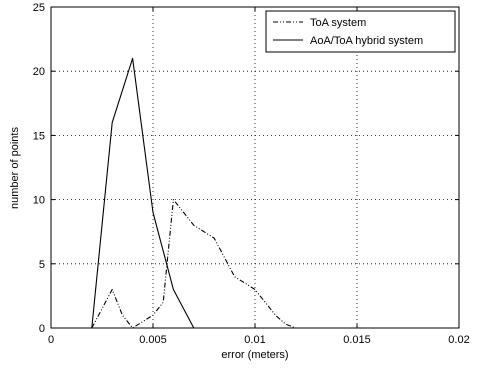 The image size is (481, 369). What do you see at coordinates (366, 41) in the screenshot?
I see `legend-label-hybrid-system: AoA/ToA hybrid system` at bounding box center [366, 41].